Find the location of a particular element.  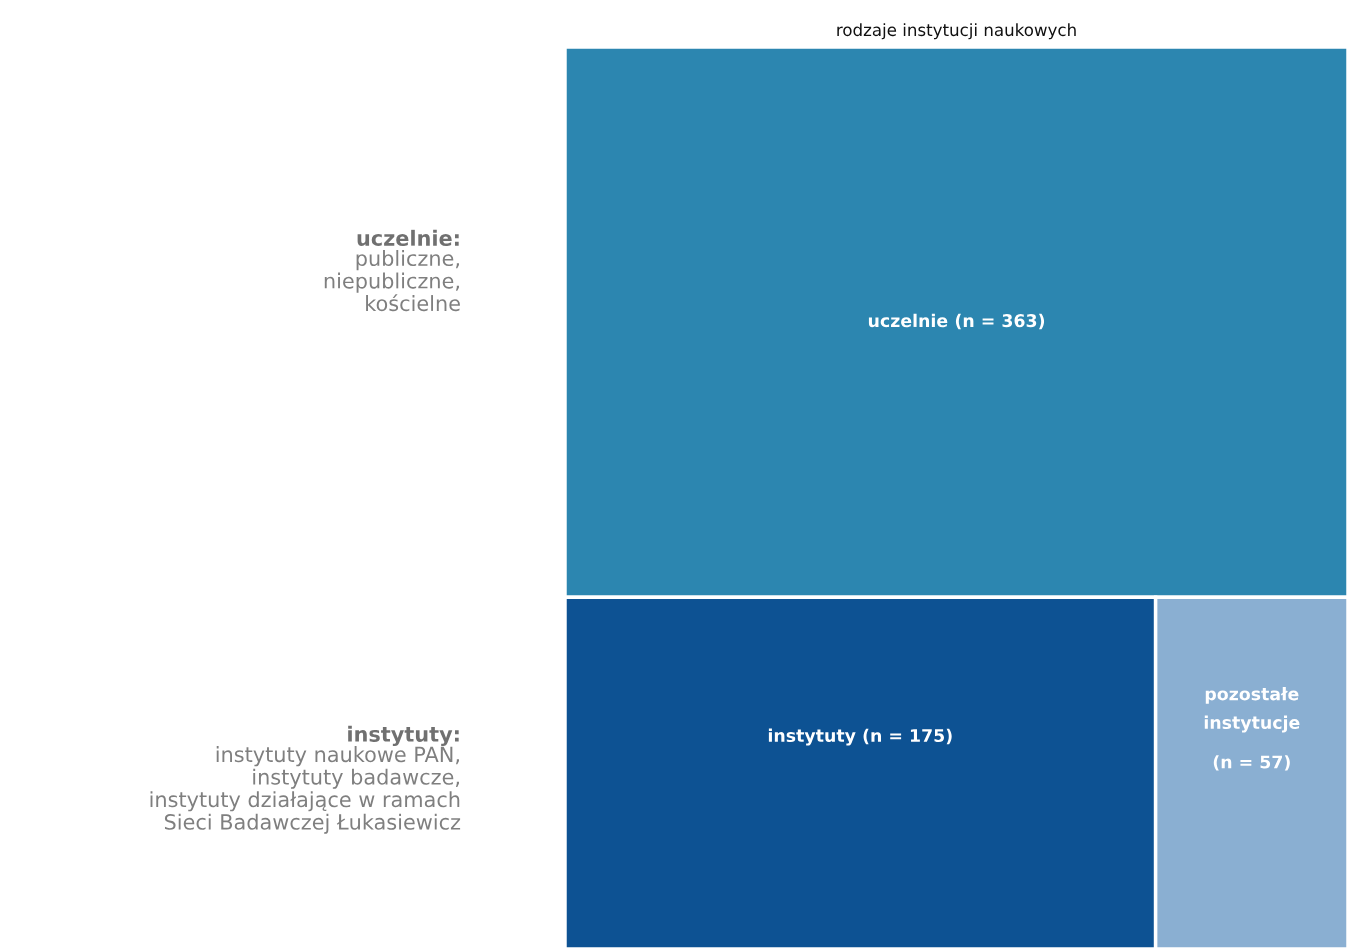

text: instytuty: instytuty naukowe PAN, instytuty badawcze, instytuty działające w ramach Sieci Badawczej Łukasiewicz is located at coordinates (305, 779).